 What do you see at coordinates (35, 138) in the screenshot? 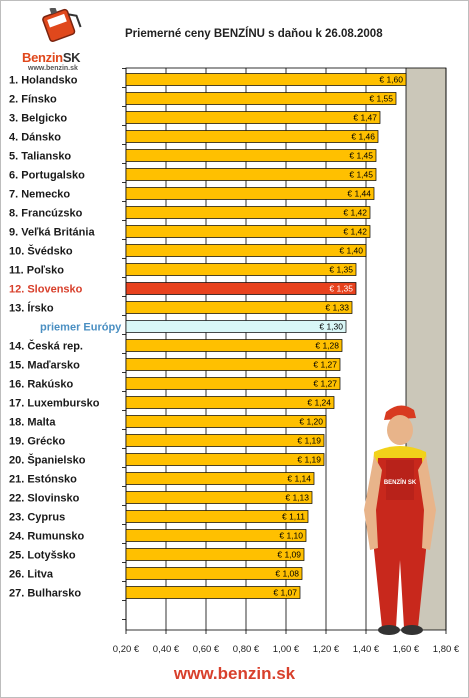
I see `category-label: 4. Dánsko` at bounding box center [35, 138].